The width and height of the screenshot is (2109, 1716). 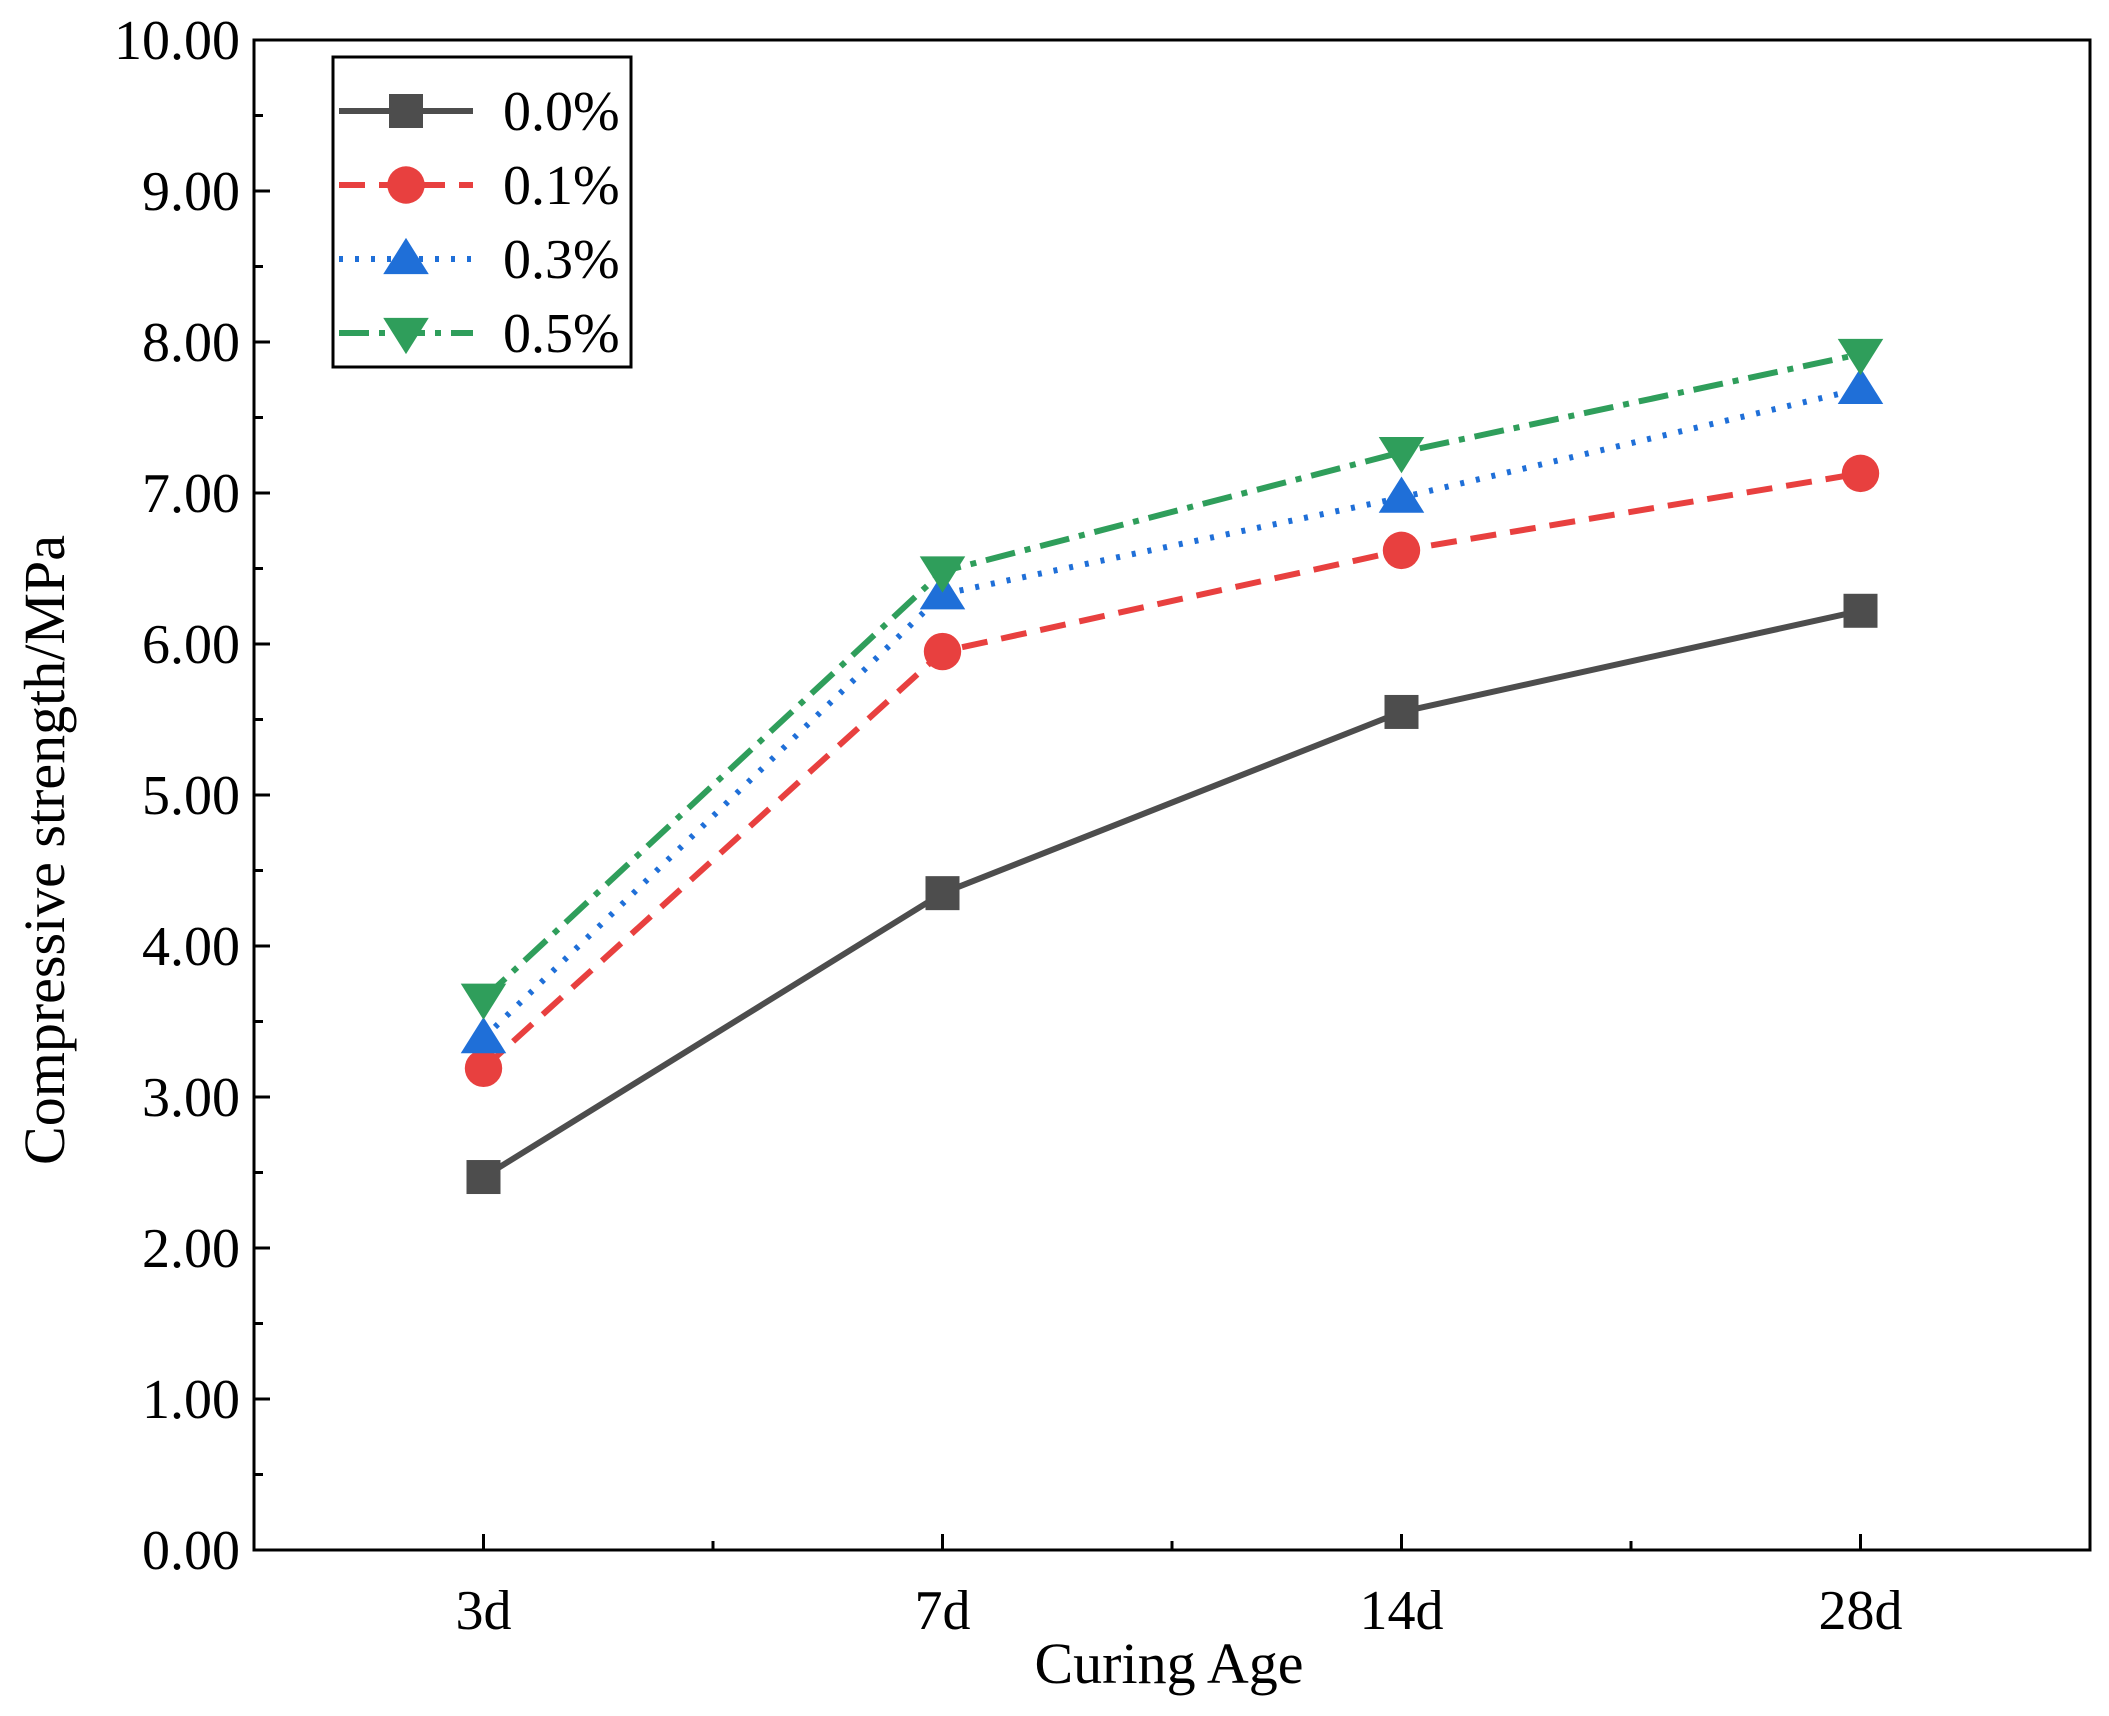 I want to click on legend-label: 0.3%, so click(x=561, y=260).